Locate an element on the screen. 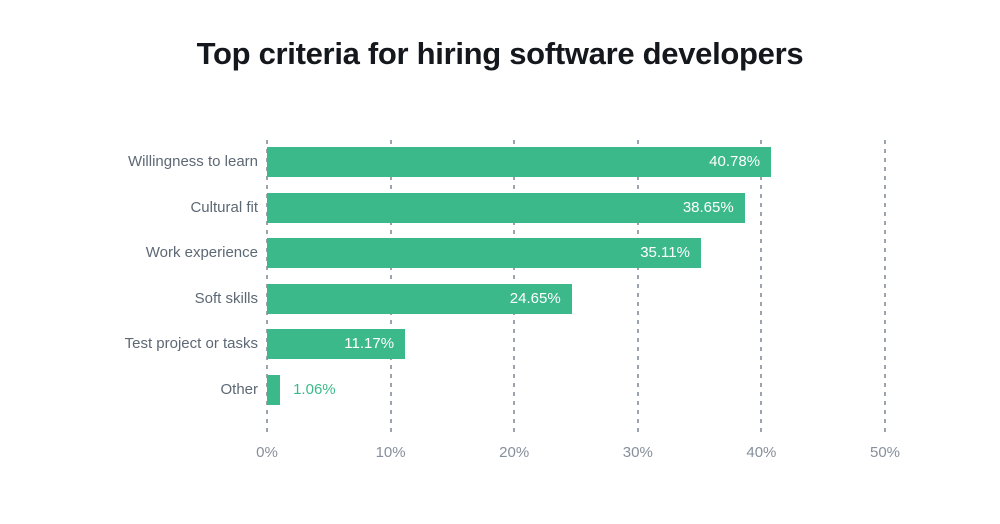 The image size is (1000, 524). category-label: Test project or tasks is located at coordinates (191, 343).